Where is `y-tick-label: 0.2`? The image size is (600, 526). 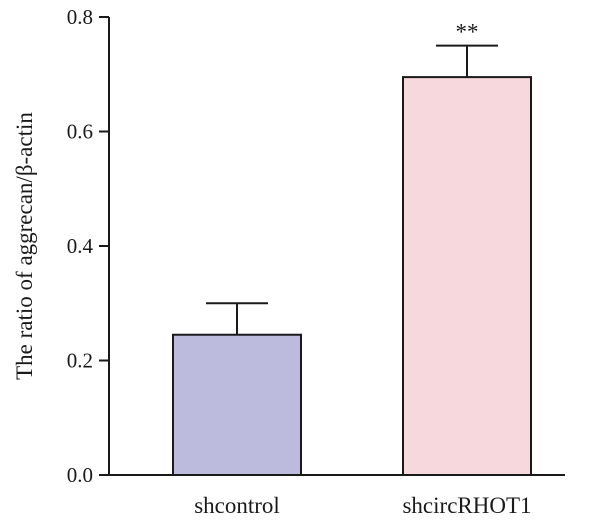 y-tick-label: 0.2 is located at coordinates (80, 361).